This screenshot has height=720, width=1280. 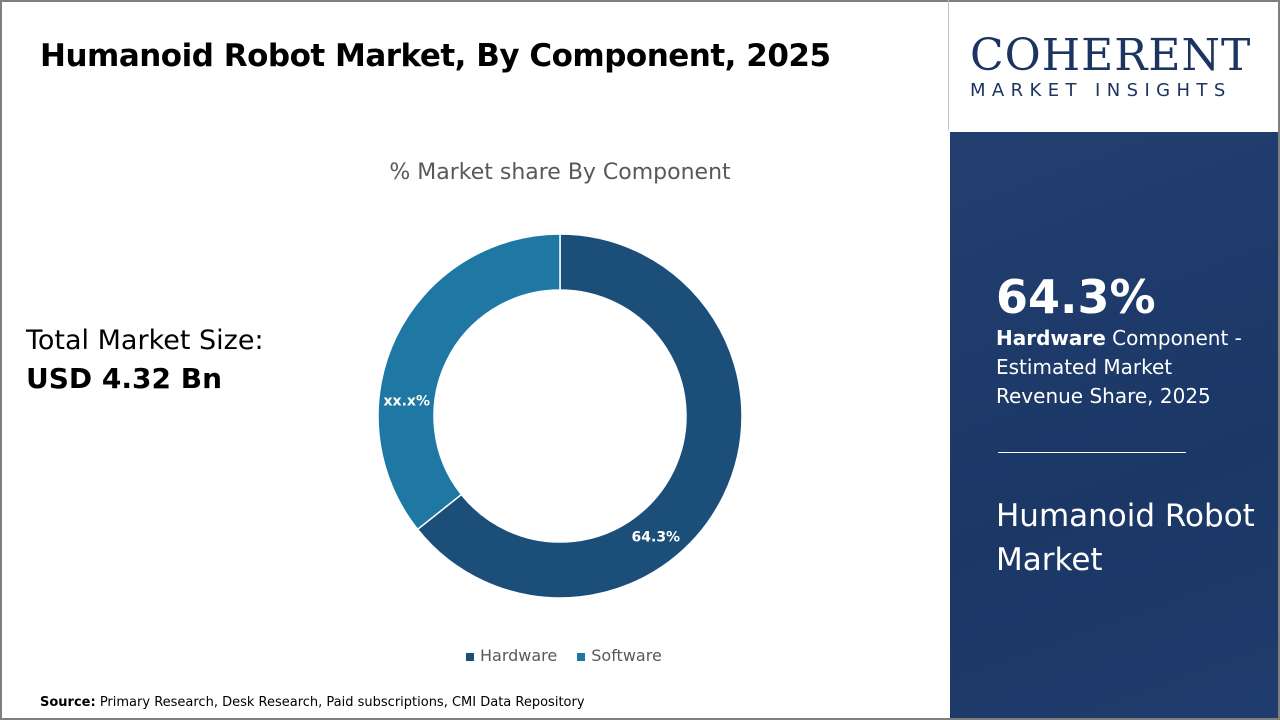 What do you see at coordinates (948, 65) in the screenshot?
I see `divider` at bounding box center [948, 65].